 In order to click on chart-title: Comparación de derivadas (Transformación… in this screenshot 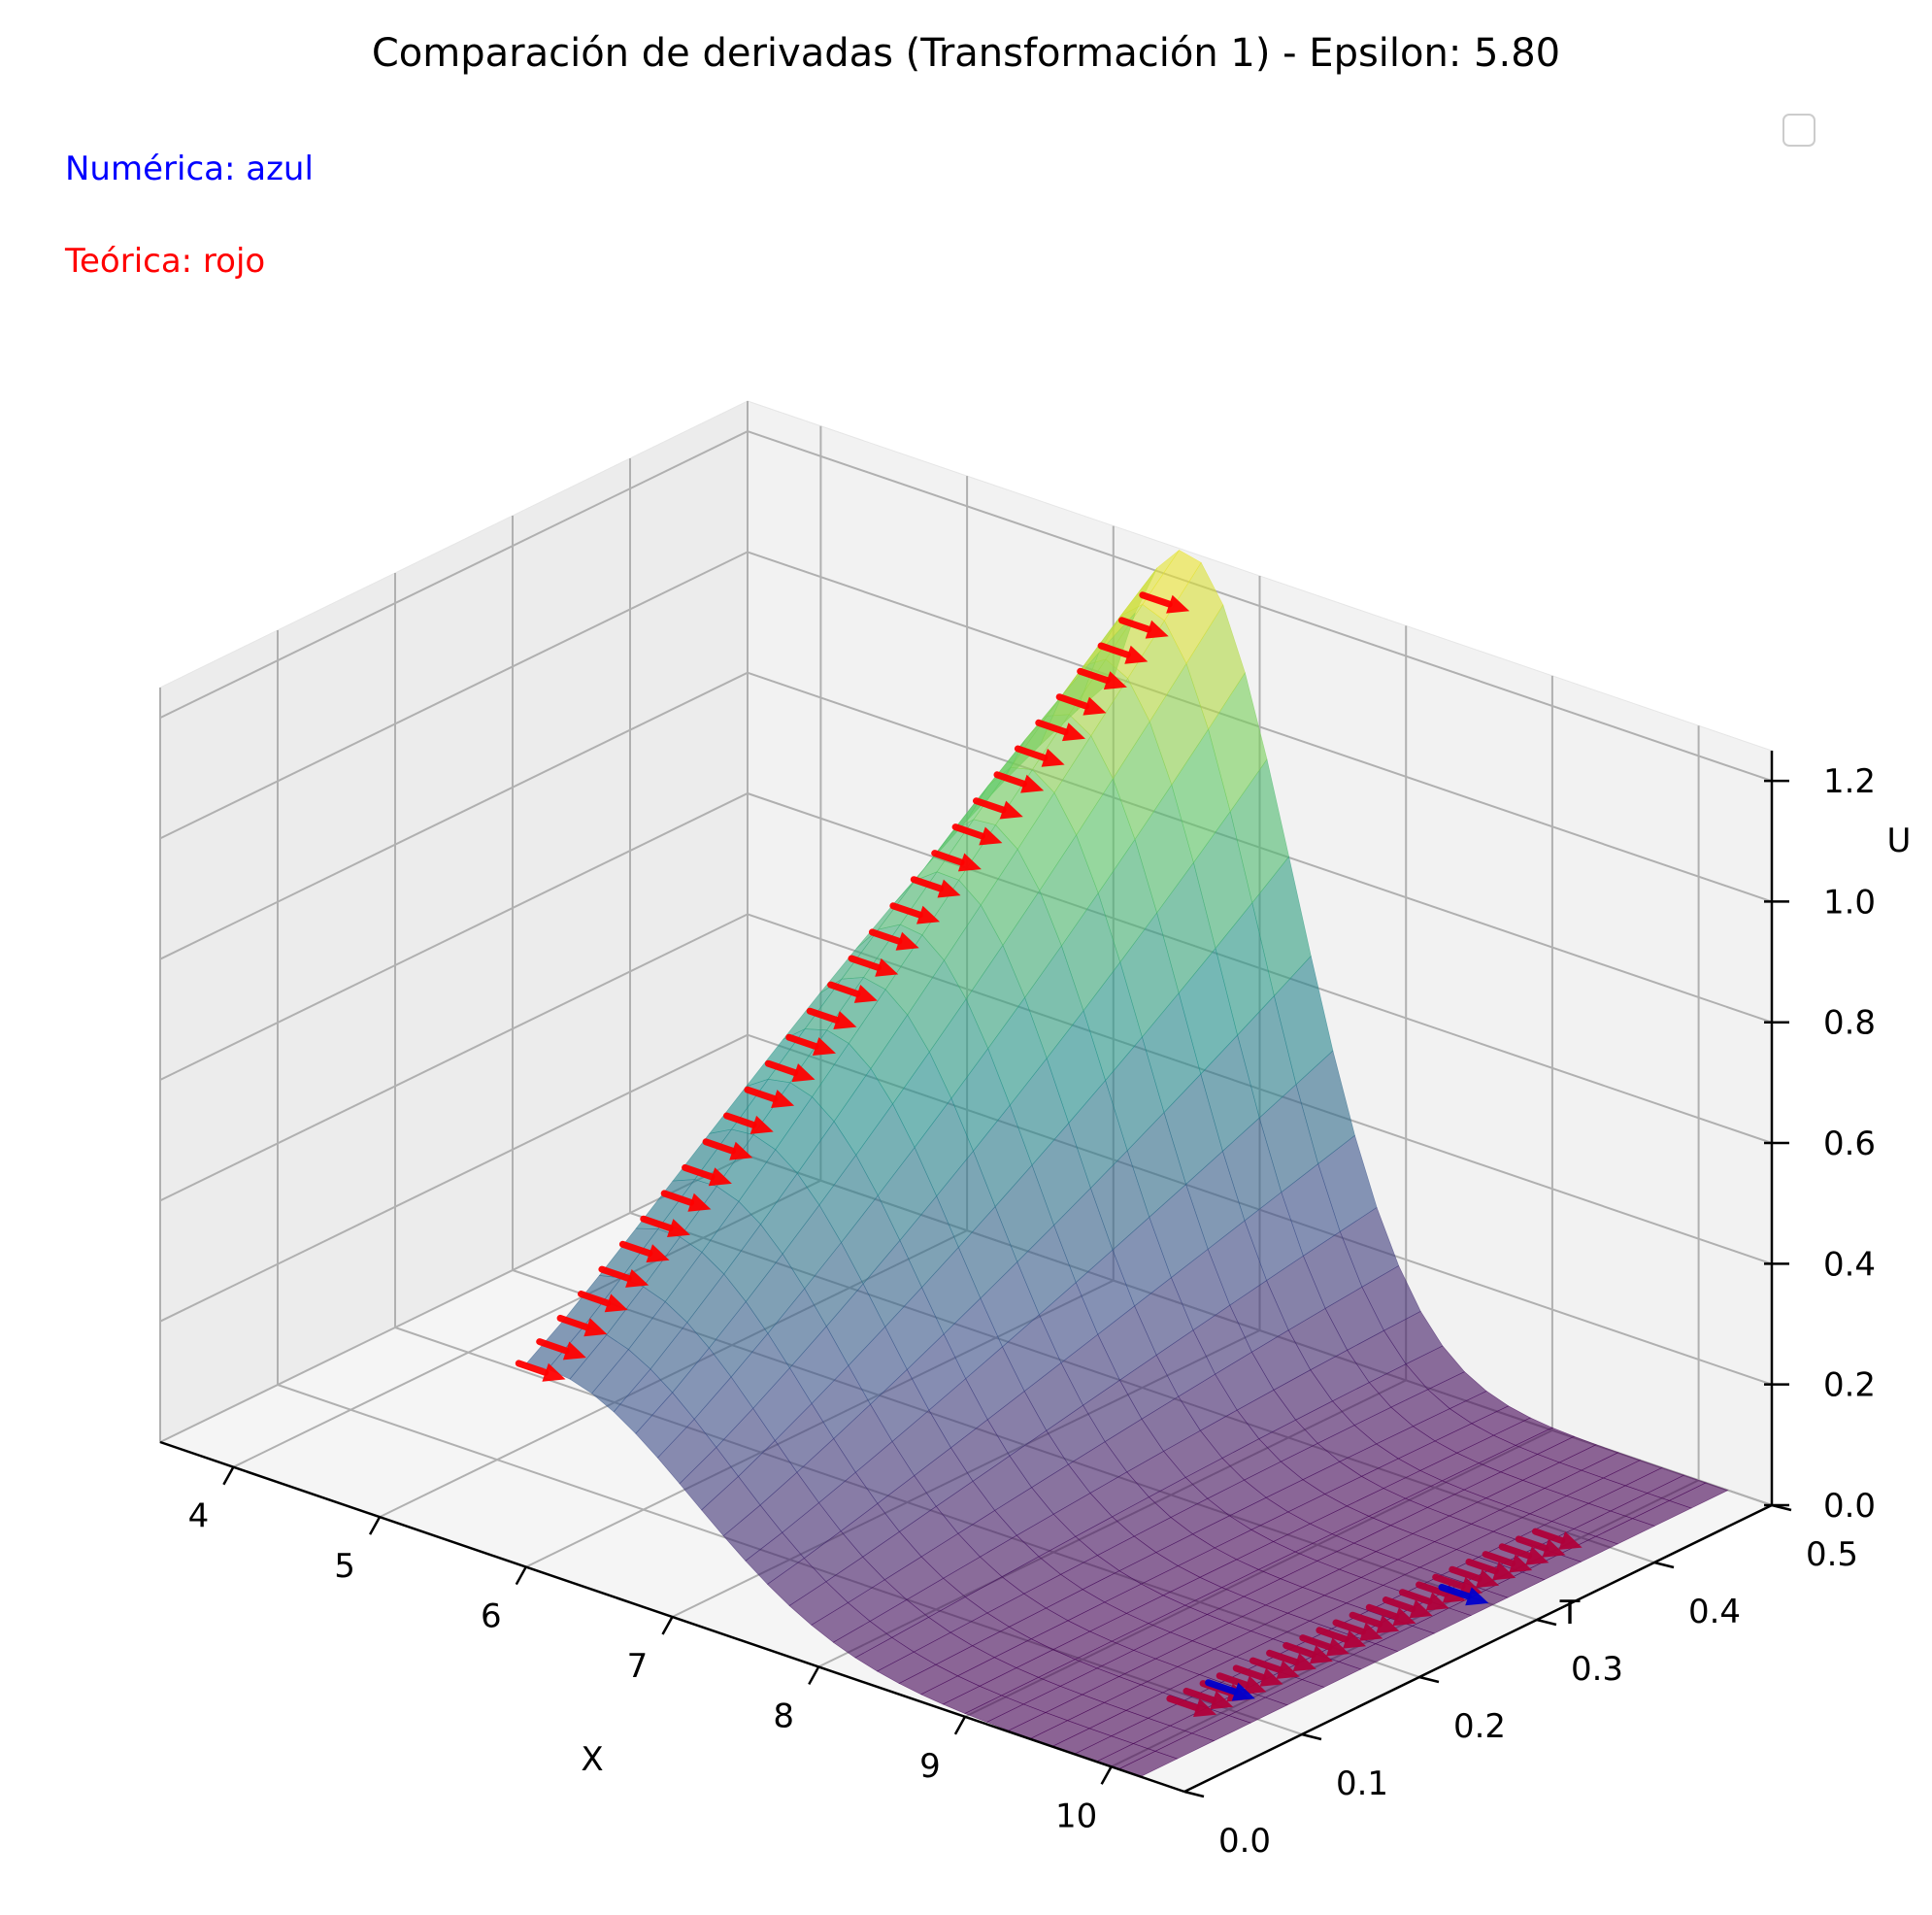, I will do `click(966, 54)`.